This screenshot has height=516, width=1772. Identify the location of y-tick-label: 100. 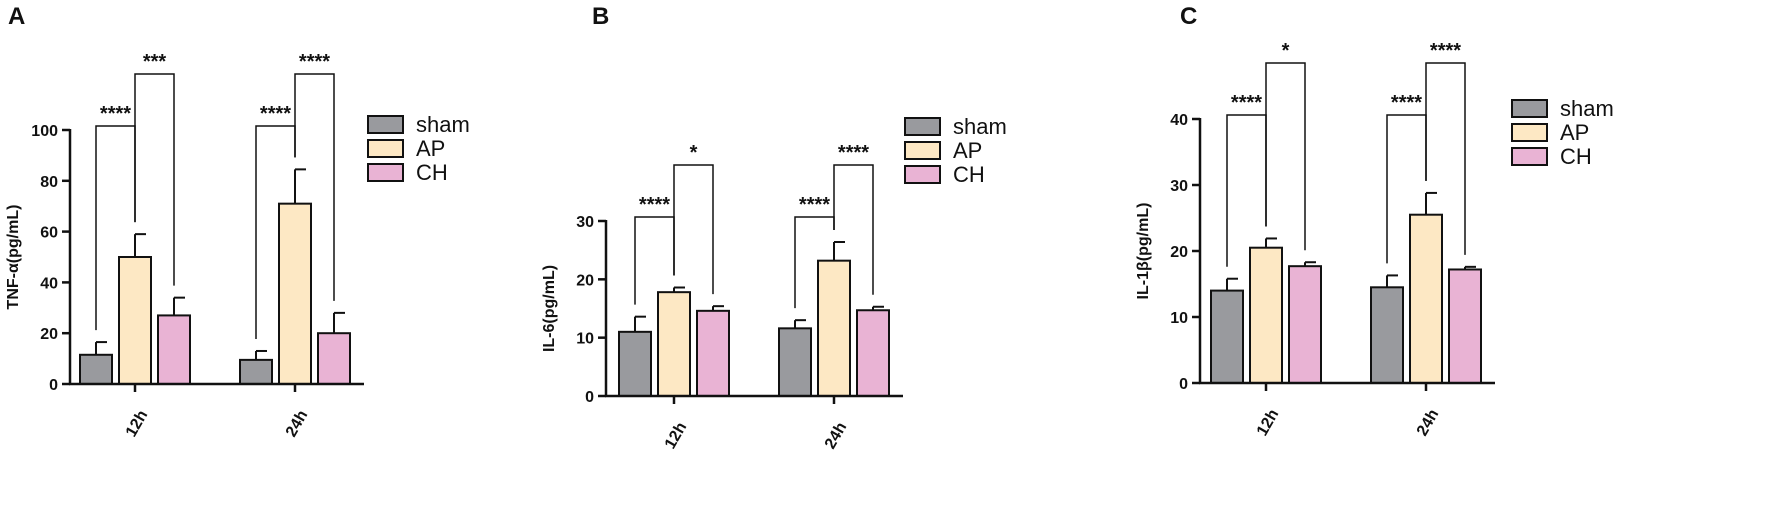
(44, 131).